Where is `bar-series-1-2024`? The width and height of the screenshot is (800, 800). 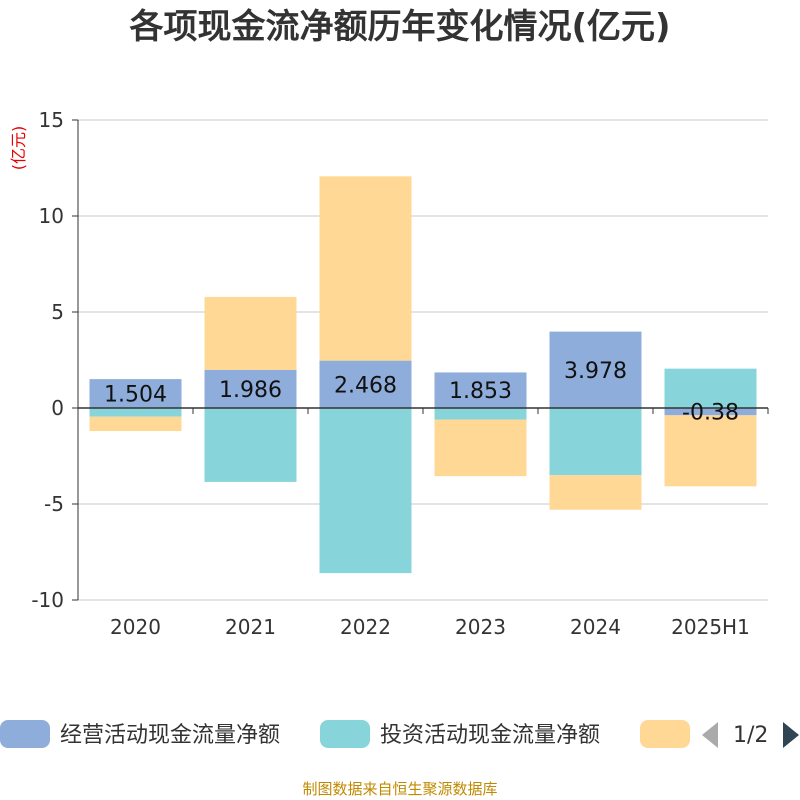
bar-series-1-2024 is located at coordinates (595, 442).